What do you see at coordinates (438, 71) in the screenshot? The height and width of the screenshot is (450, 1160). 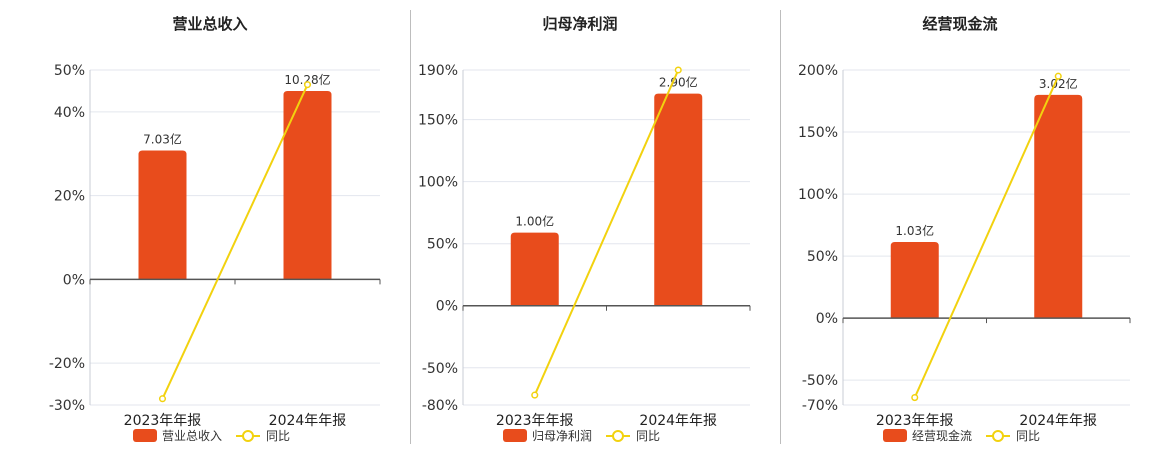 I see `y-tick-label: 190%` at bounding box center [438, 71].